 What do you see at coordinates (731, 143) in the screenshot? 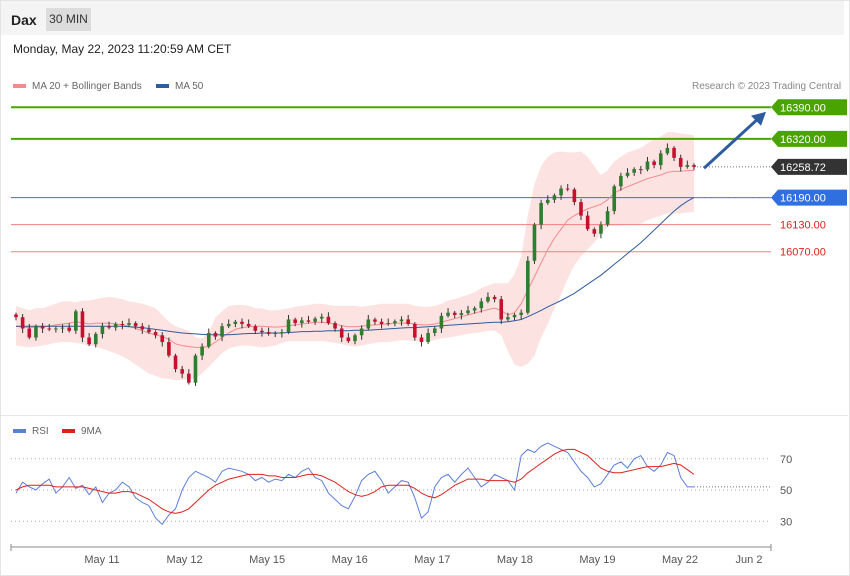
I see `projection-arrow-shaft` at bounding box center [731, 143].